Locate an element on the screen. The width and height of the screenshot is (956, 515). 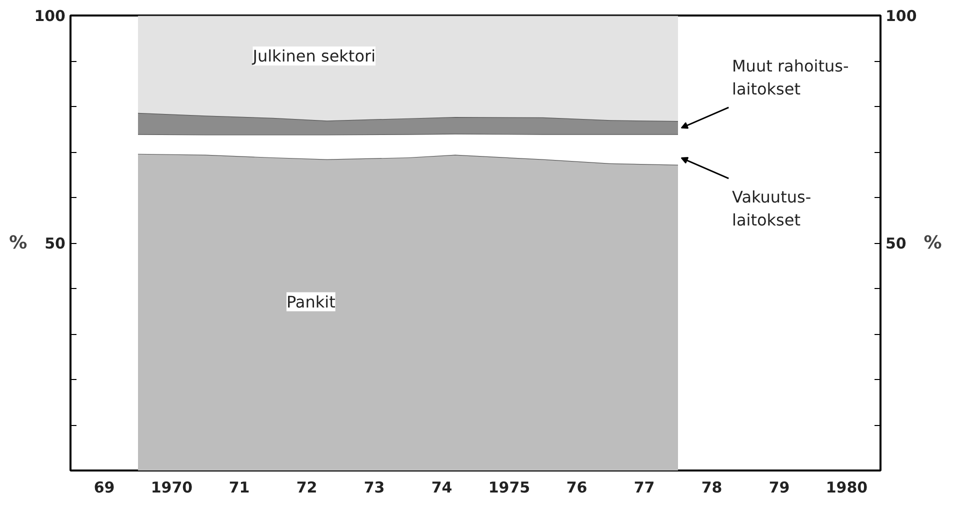
y2-axis-title: % is located at coordinates (933, 243).